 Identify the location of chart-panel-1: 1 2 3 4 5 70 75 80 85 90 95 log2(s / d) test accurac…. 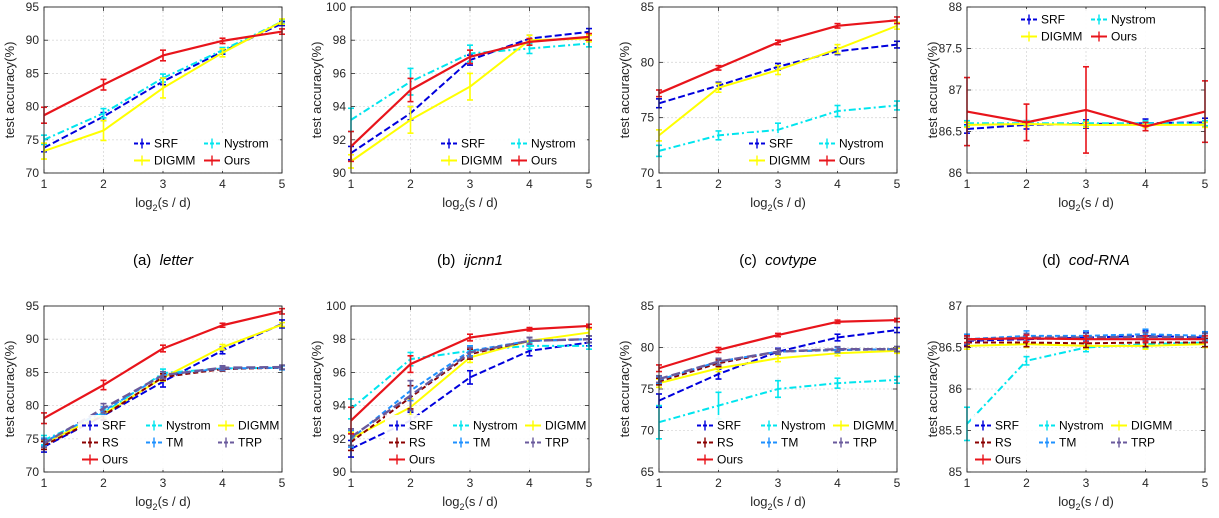
(144, 134).